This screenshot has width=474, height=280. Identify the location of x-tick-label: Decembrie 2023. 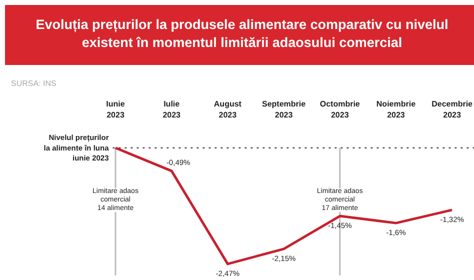
(453, 110).